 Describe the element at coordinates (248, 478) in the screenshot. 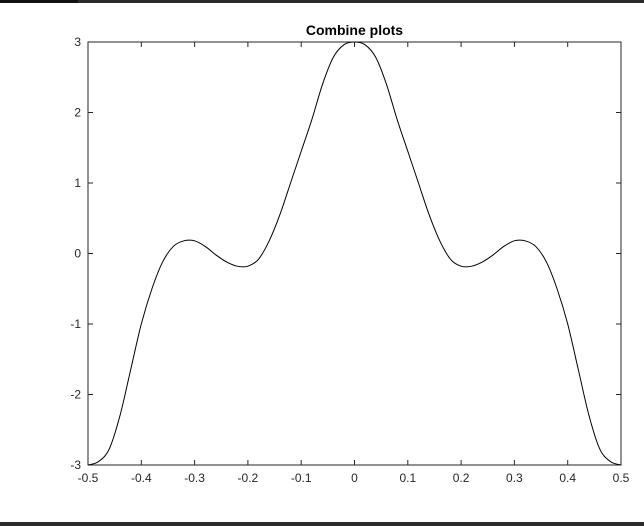

I see `x-tick-label: -0.2` at that location.